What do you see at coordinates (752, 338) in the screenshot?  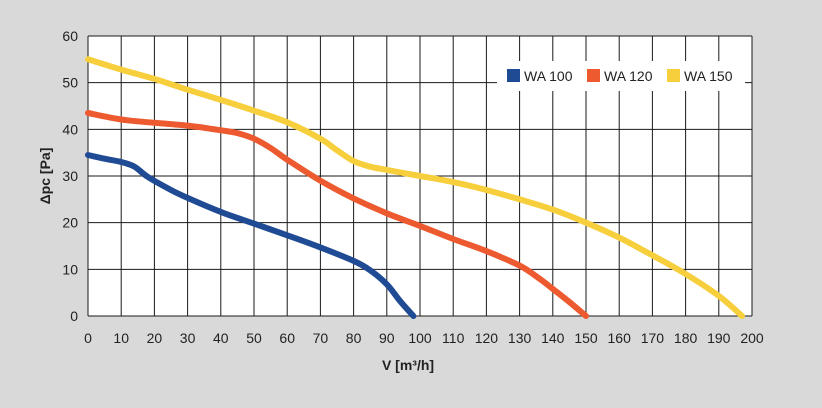 I see `x-tick-label: 200` at bounding box center [752, 338].